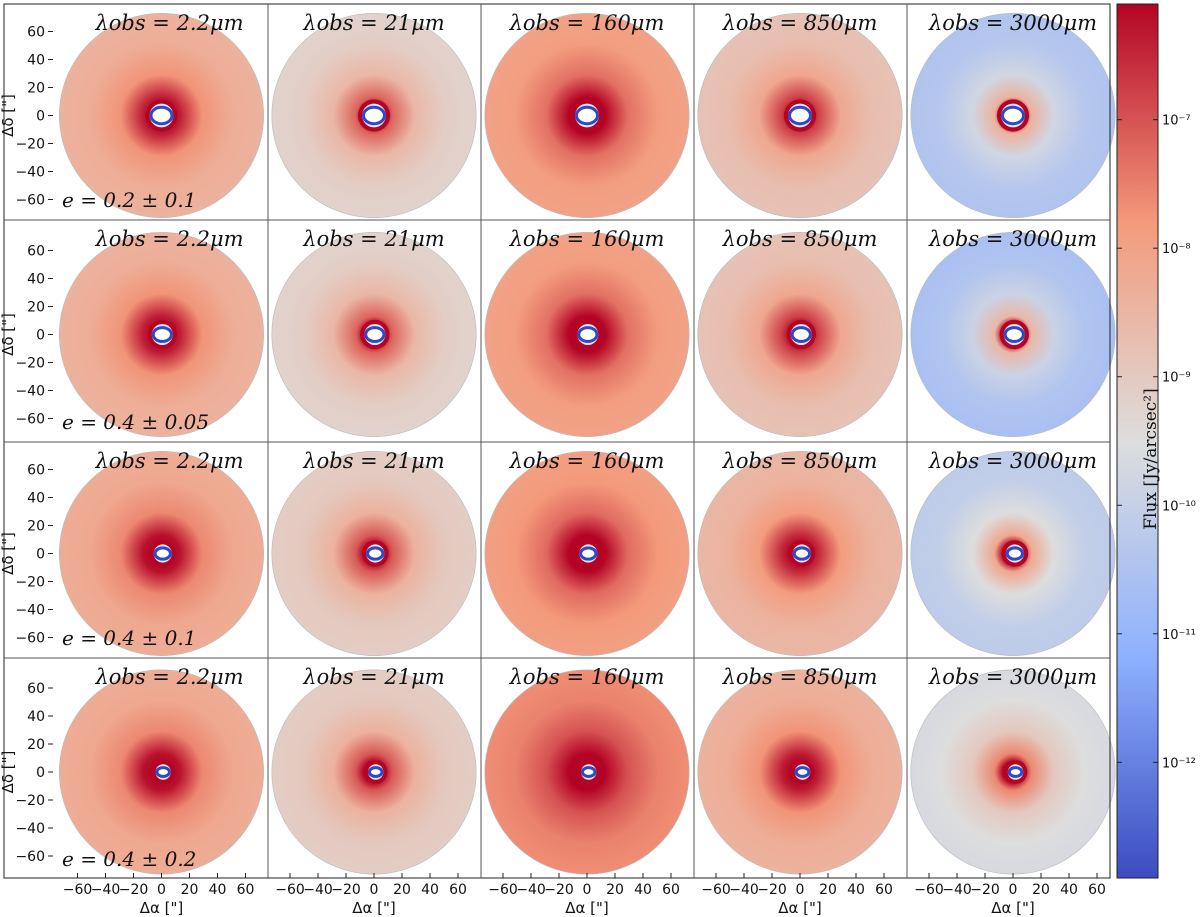  I want to click on row-label: e = 0.2 ± 0.1, so click(129, 200).